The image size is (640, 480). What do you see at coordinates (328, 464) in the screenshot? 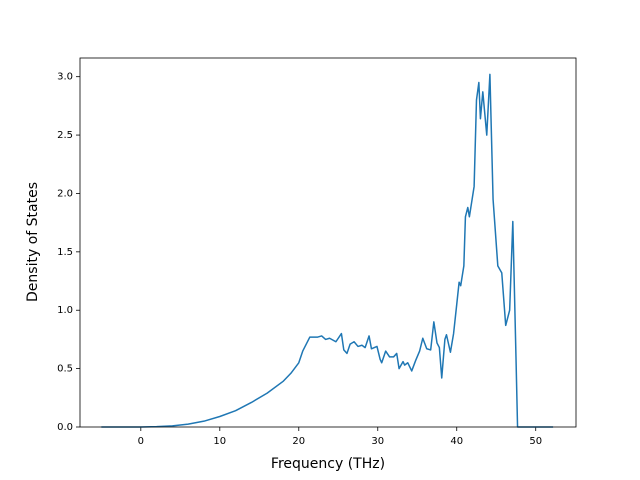
I see `x-axis-label: Frequency (THz)` at bounding box center [328, 464].